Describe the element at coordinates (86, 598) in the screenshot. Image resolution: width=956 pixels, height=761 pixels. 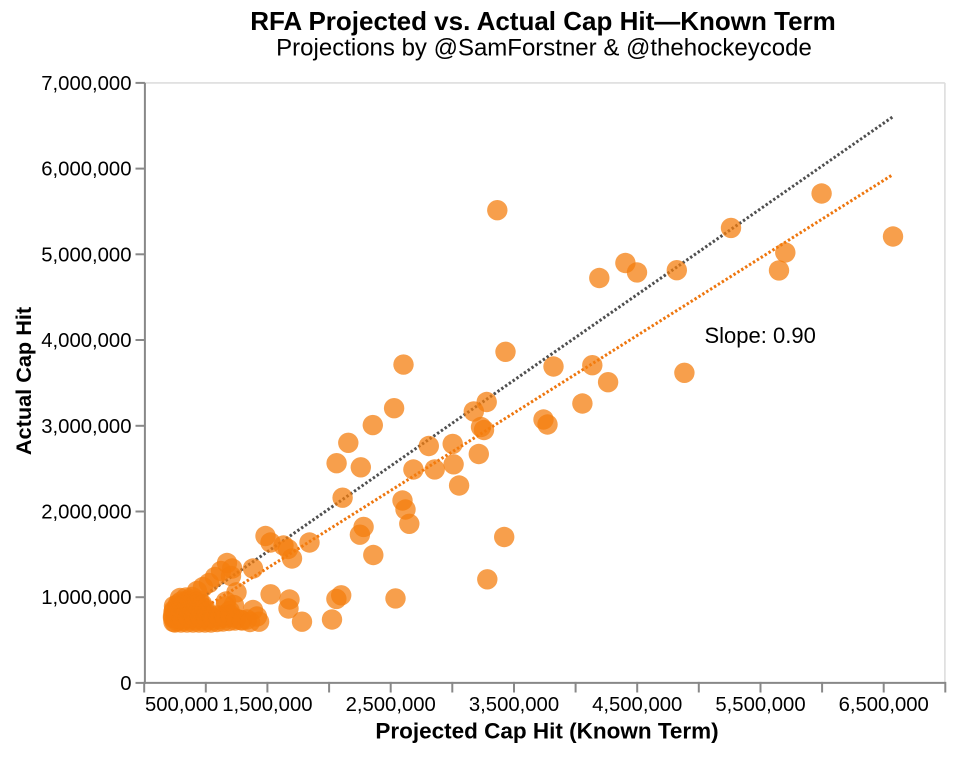
I see `svg-text: 1,000,000` at that location.